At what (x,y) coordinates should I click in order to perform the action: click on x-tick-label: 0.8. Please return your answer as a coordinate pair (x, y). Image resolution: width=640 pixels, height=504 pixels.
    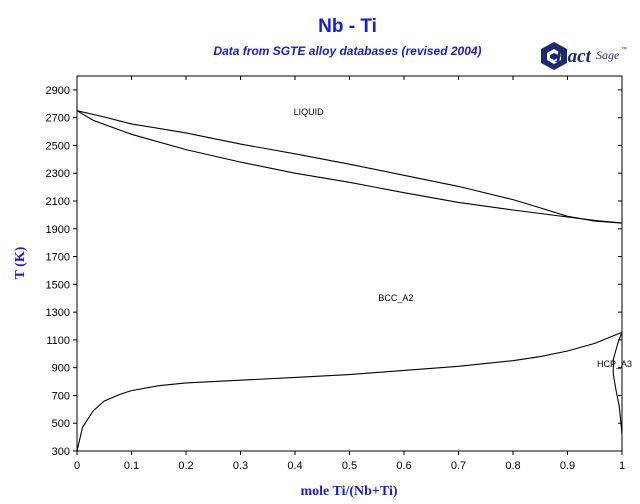
    Looking at the image, I should click on (512, 466).